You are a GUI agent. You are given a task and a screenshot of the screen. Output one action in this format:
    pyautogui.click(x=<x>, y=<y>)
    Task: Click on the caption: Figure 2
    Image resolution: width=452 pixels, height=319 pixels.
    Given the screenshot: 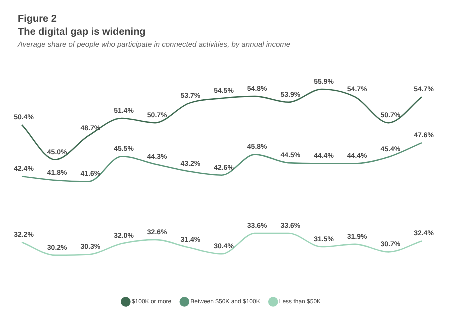 What is the action you would take?
    pyautogui.click(x=38, y=19)
    